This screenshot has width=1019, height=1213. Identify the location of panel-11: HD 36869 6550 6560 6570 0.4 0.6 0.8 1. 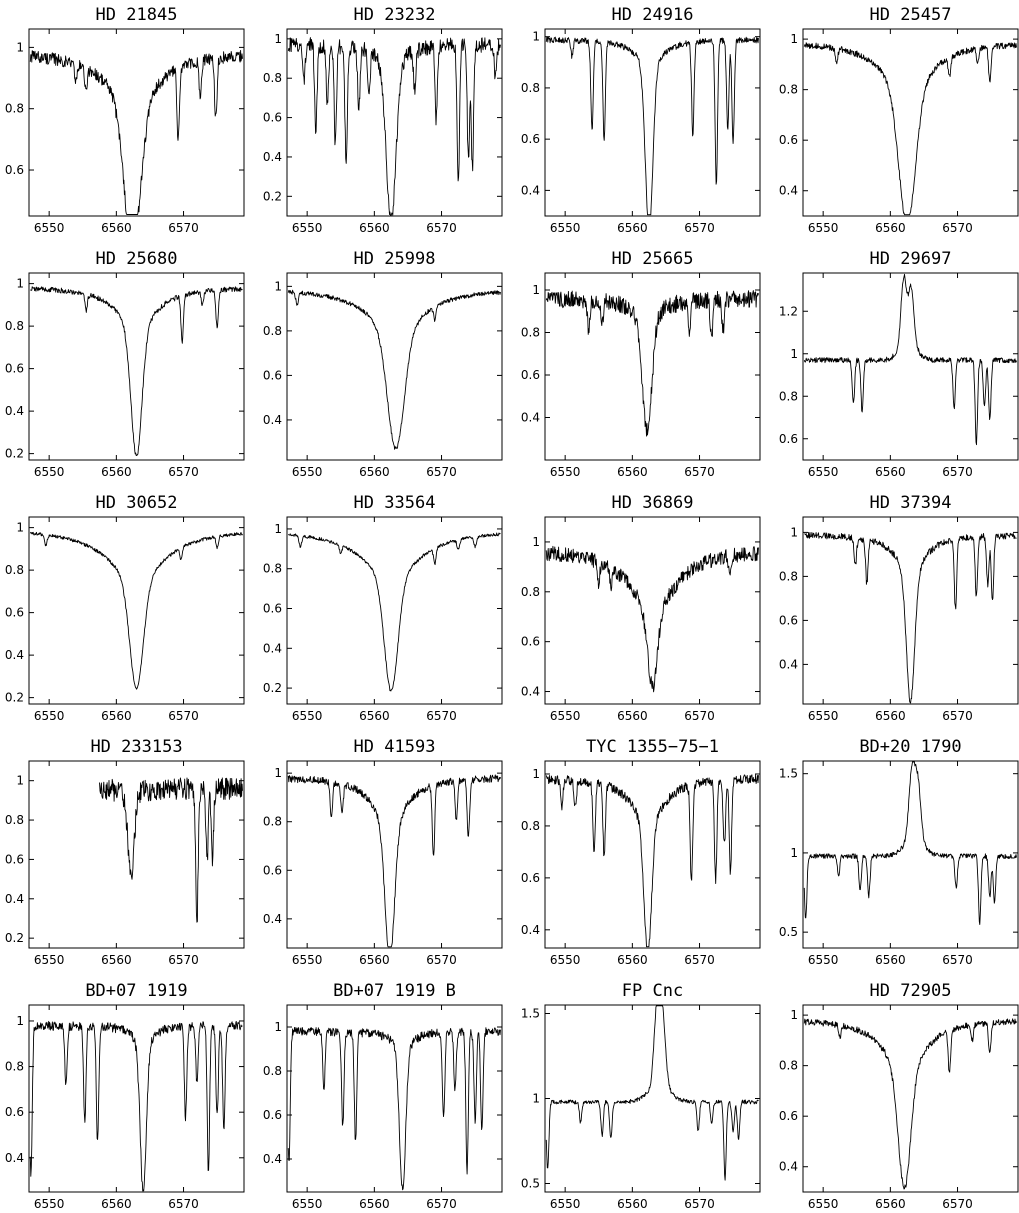
(641, 608).